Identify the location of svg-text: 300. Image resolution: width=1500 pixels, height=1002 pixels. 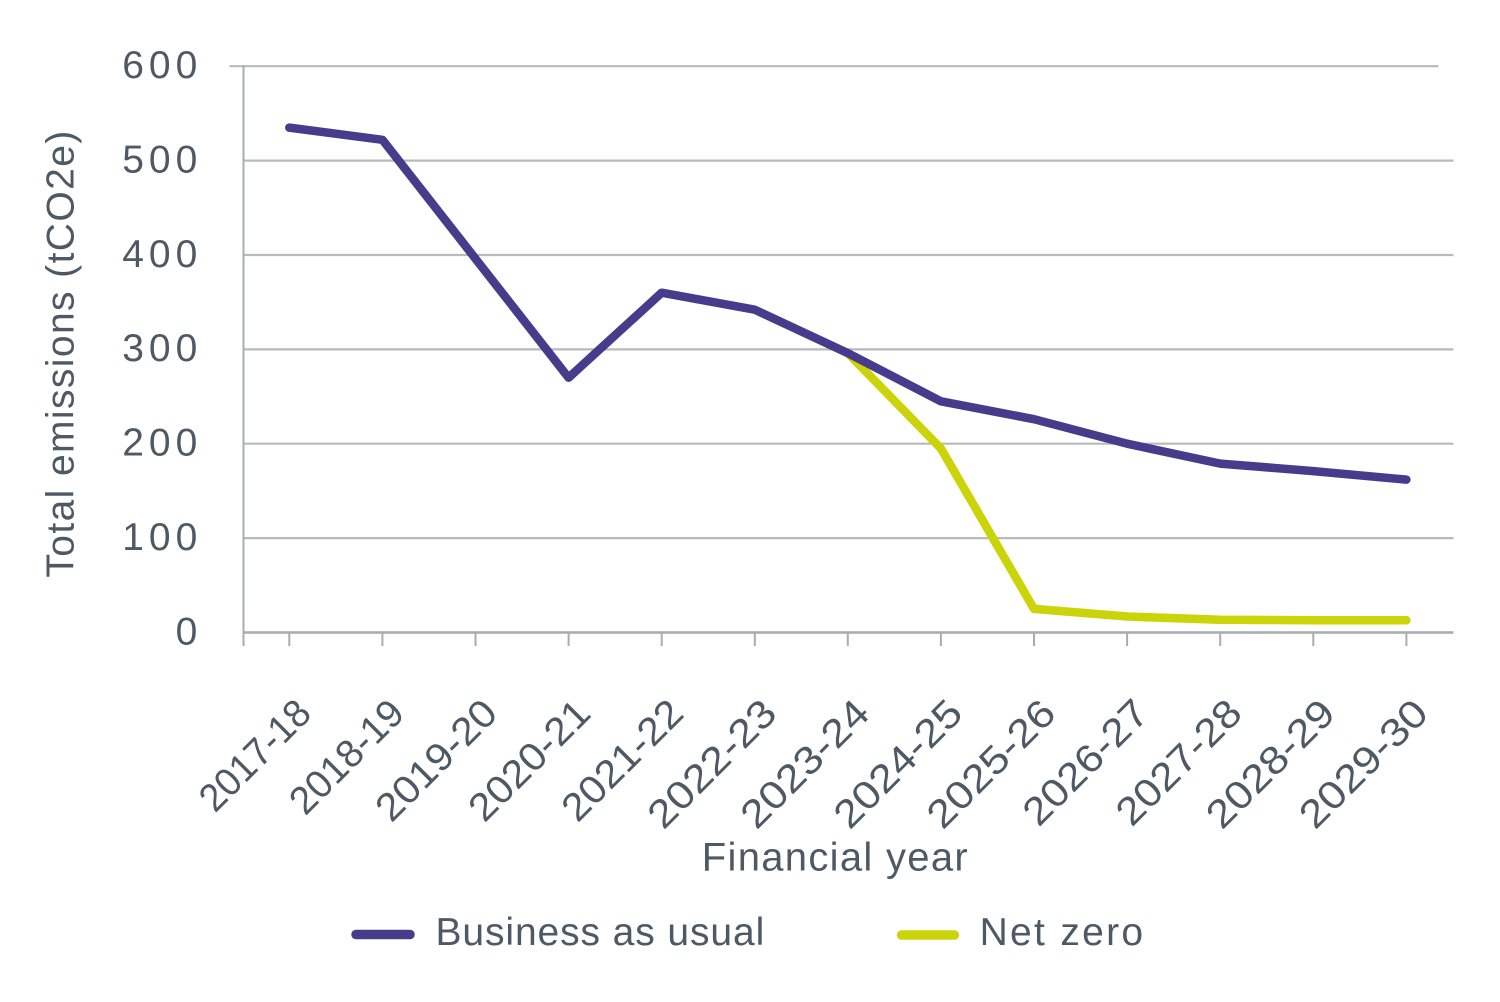
(162, 348).